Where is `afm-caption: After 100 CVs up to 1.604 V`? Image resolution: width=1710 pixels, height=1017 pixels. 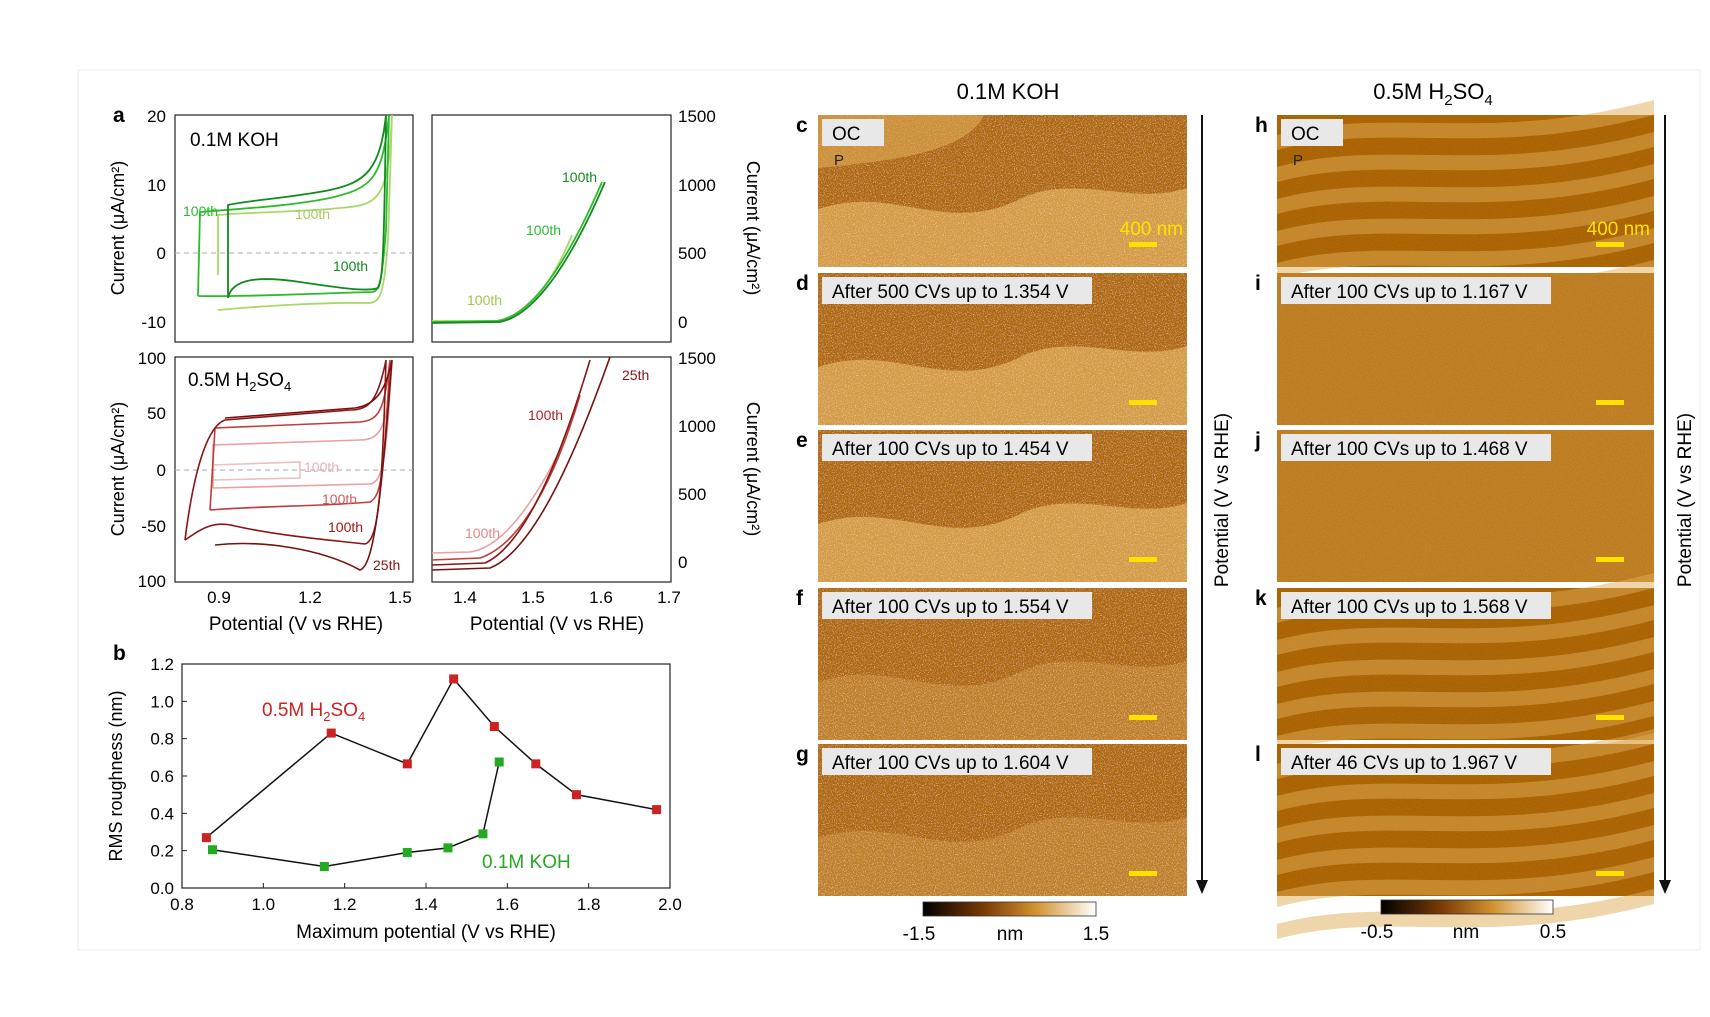 afm-caption: After 100 CVs up to 1.604 V is located at coordinates (950, 763).